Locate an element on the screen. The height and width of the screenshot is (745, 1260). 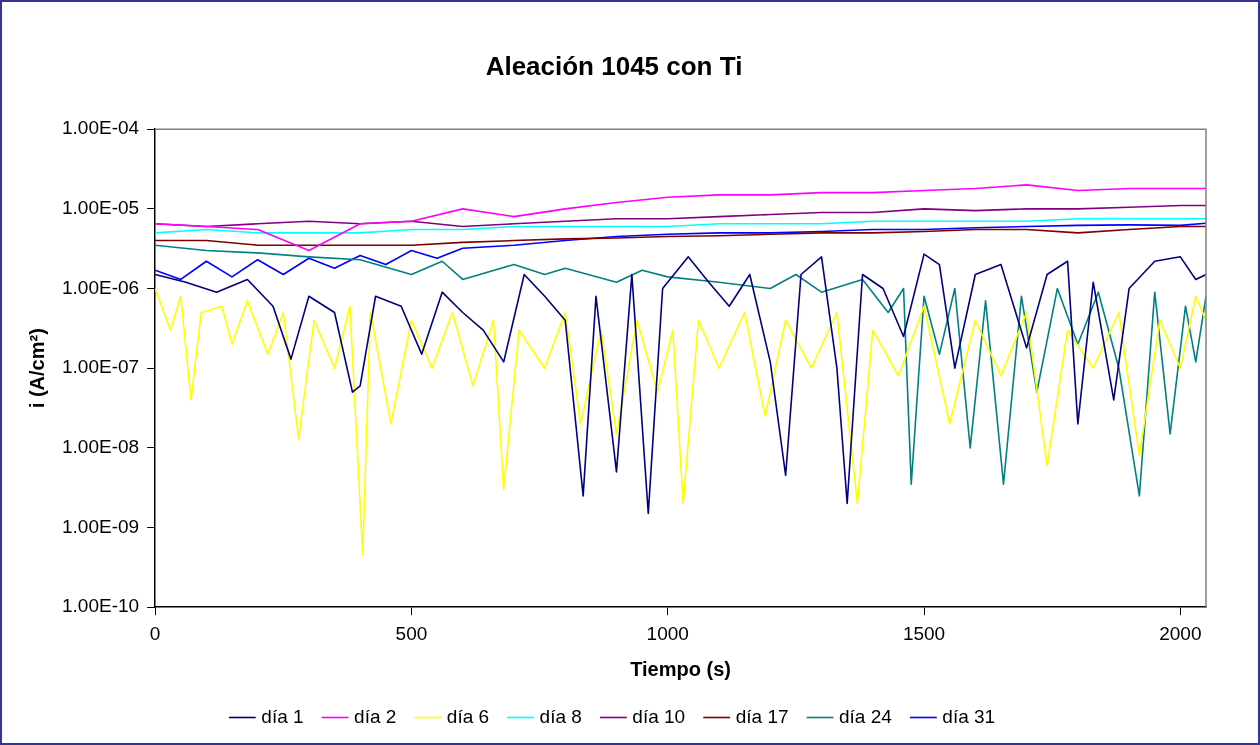
x-tick-label: 500 is located at coordinates (411, 633).